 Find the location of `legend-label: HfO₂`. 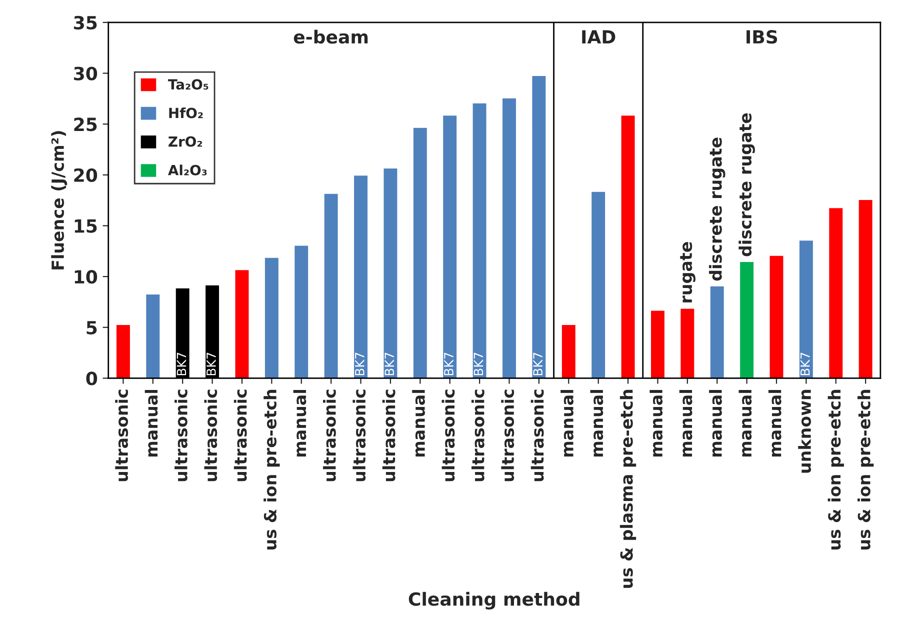

legend-label: HfO₂ is located at coordinates (186, 112).